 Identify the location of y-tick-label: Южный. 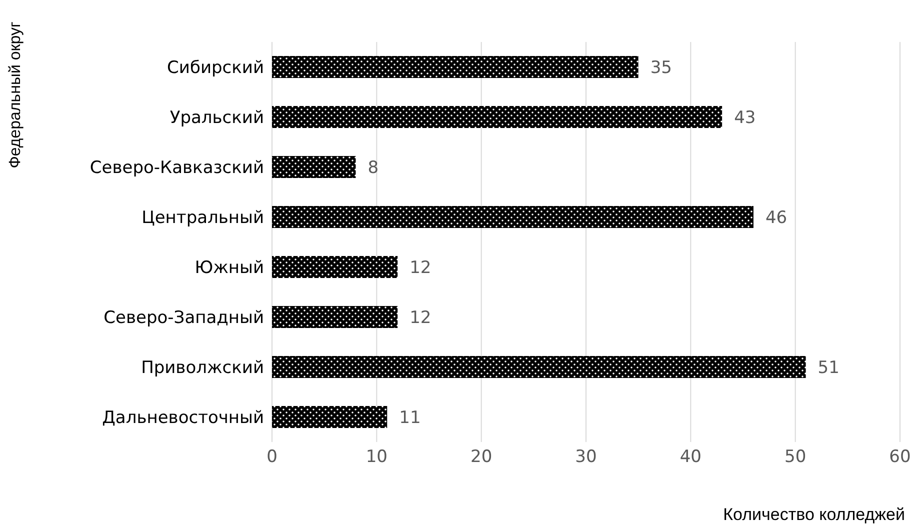
(229, 268).